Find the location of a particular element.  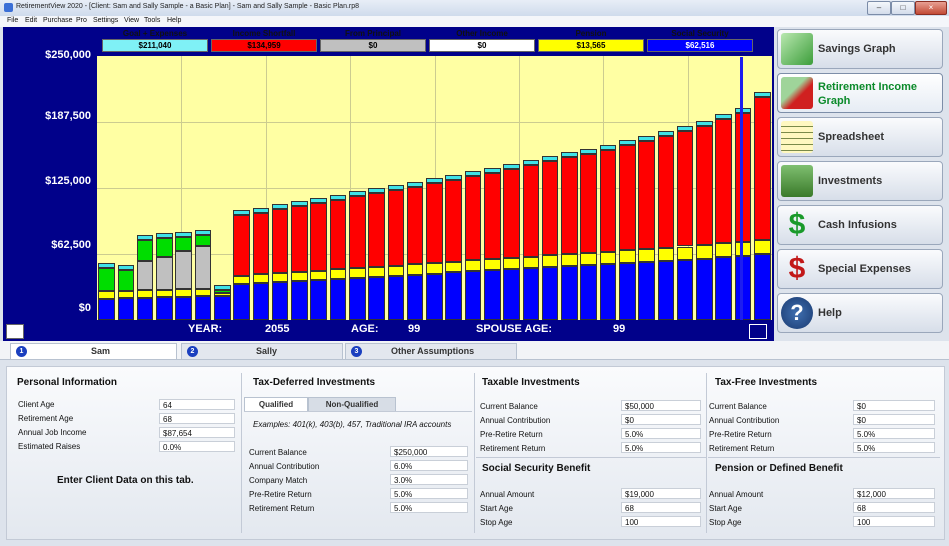

tf-current-balance-input: $0 is located at coordinates (894, 405).